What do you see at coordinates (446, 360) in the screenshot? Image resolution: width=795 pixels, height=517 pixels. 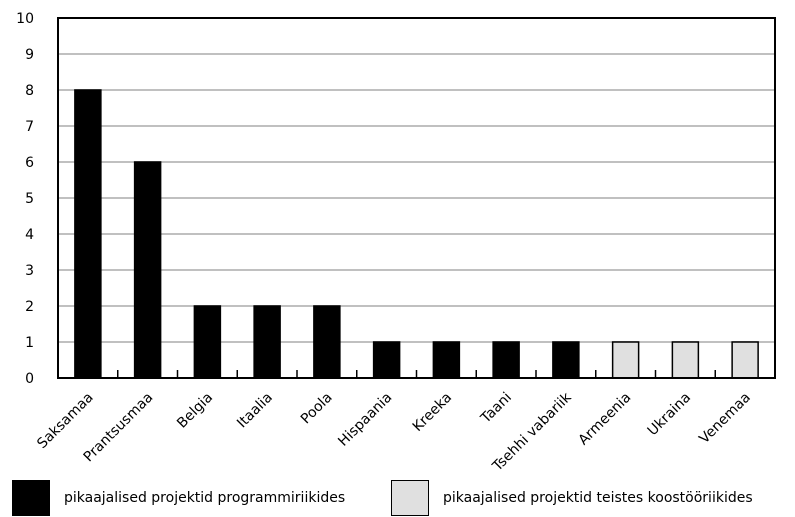 I see `bar-kreeka` at bounding box center [446, 360].